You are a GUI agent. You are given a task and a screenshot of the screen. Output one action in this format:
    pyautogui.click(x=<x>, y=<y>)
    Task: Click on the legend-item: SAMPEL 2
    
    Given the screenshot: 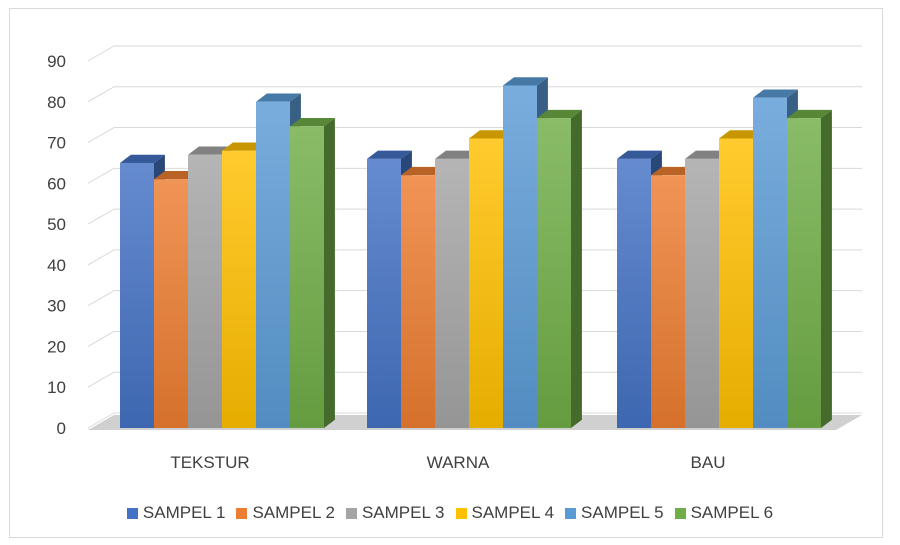 What is the action you would take?
    pyautogui.click(x=285, y=513)
    